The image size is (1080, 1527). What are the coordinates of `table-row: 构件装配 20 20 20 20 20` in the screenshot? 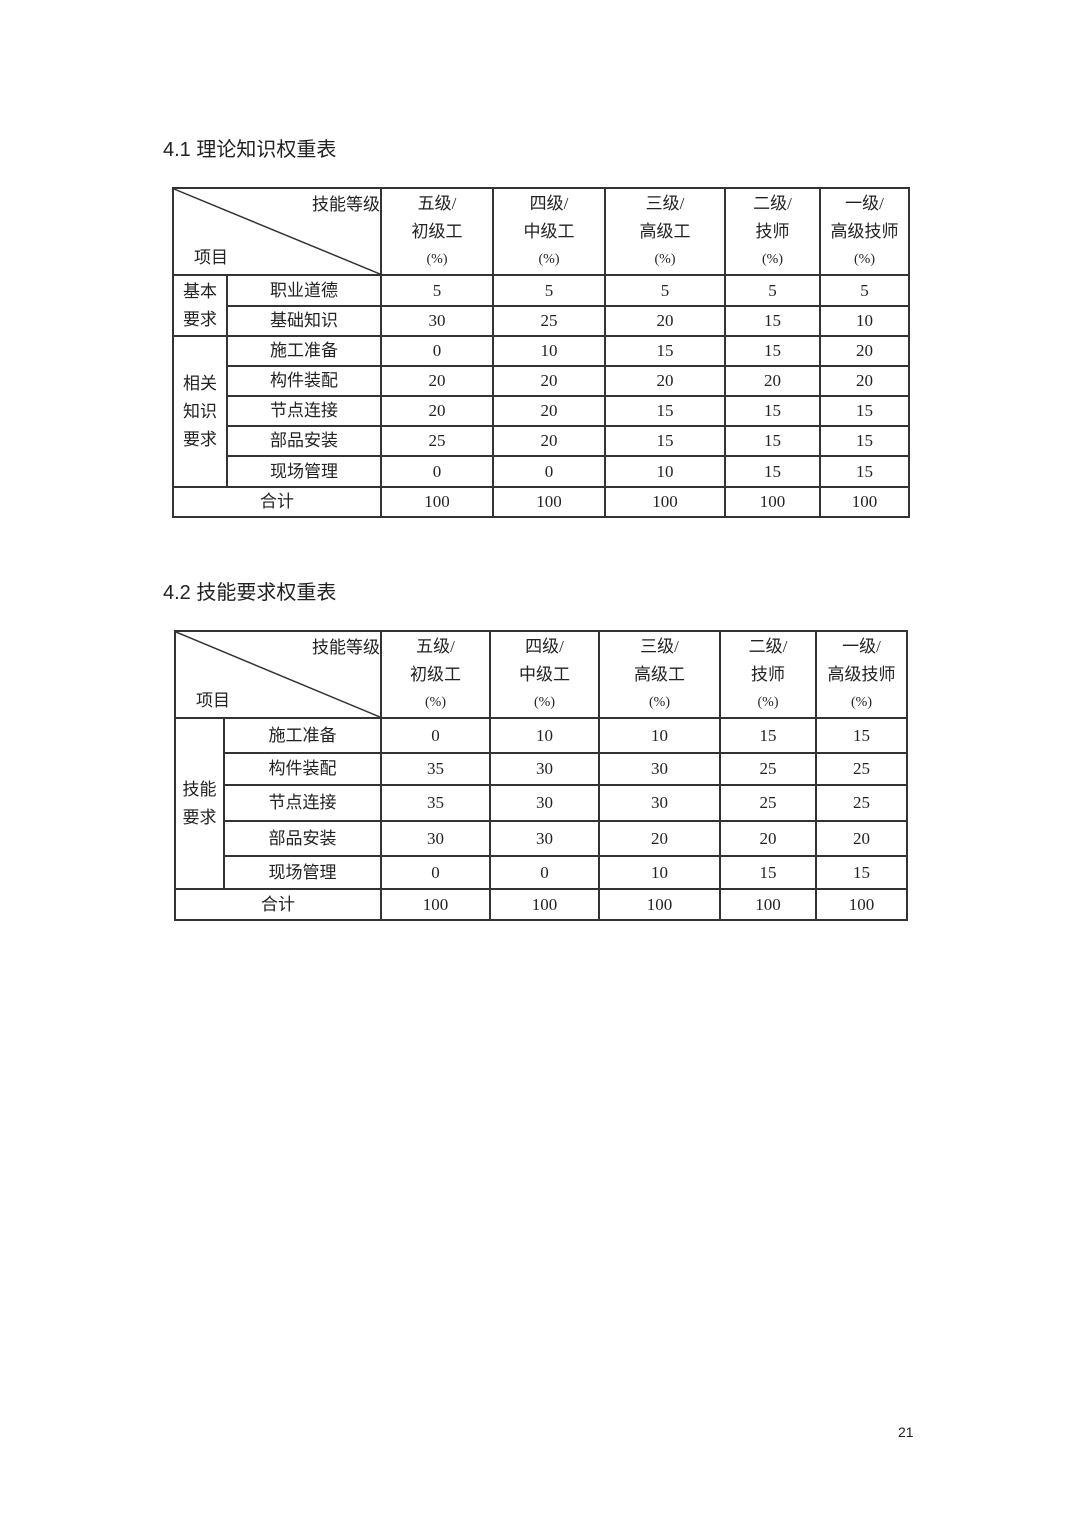 It's located at (541, 381).